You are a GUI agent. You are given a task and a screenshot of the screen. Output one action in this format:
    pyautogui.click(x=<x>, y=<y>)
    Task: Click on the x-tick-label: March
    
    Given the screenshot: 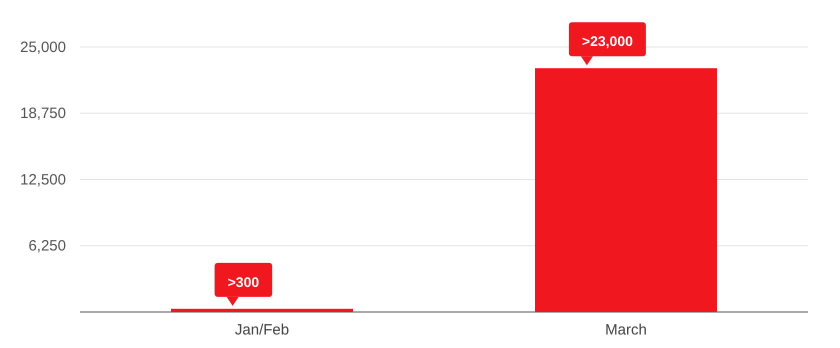 What is the action you would take?
    pyautogui.click(x=626, y=330)
    